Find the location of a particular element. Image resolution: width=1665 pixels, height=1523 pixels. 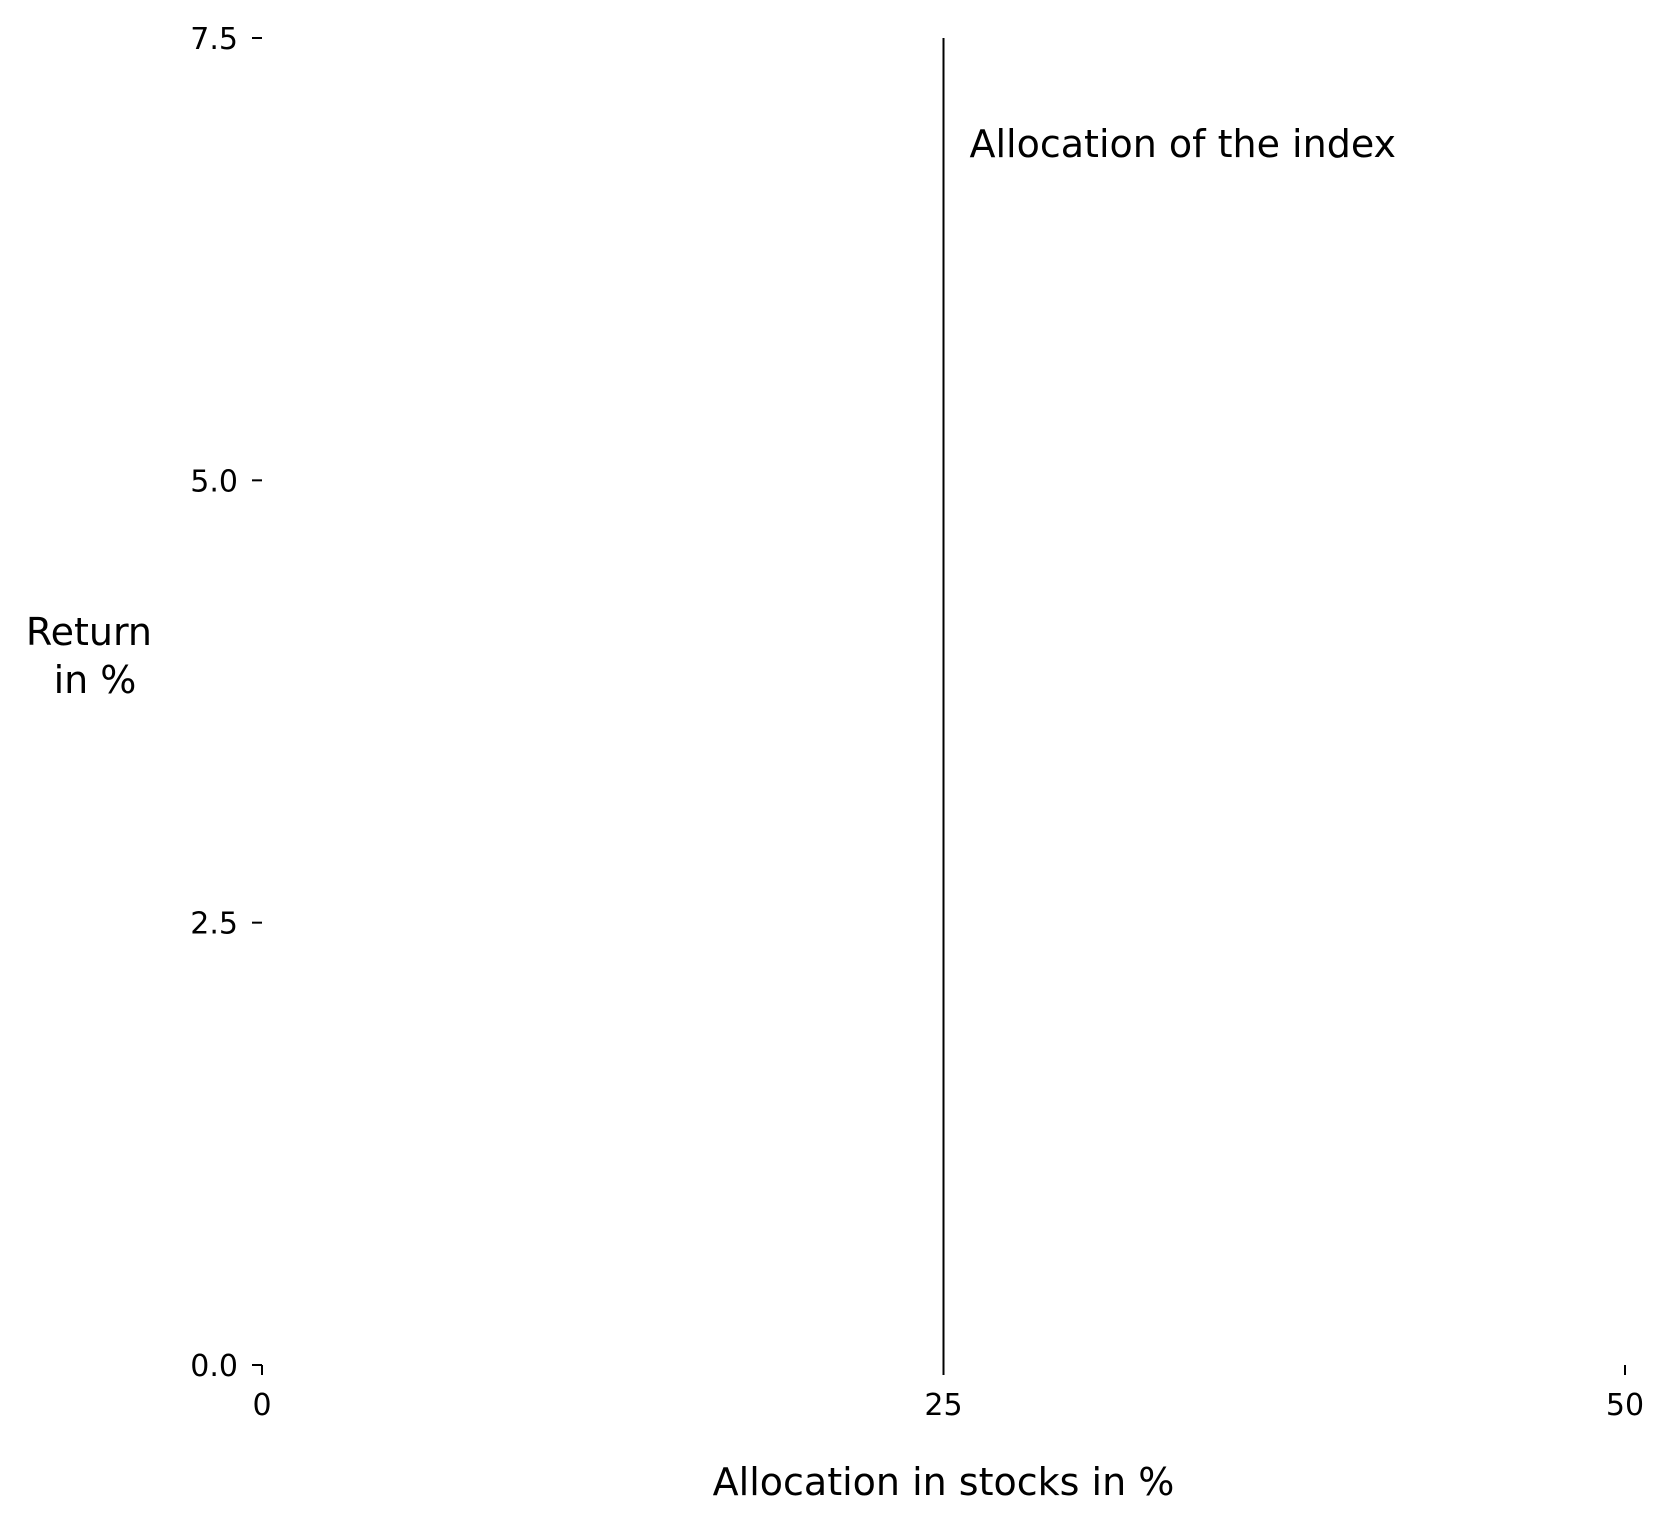

y-axis: 0.0 2.5 5.0 7.5 is located at coordinates (226, 703).